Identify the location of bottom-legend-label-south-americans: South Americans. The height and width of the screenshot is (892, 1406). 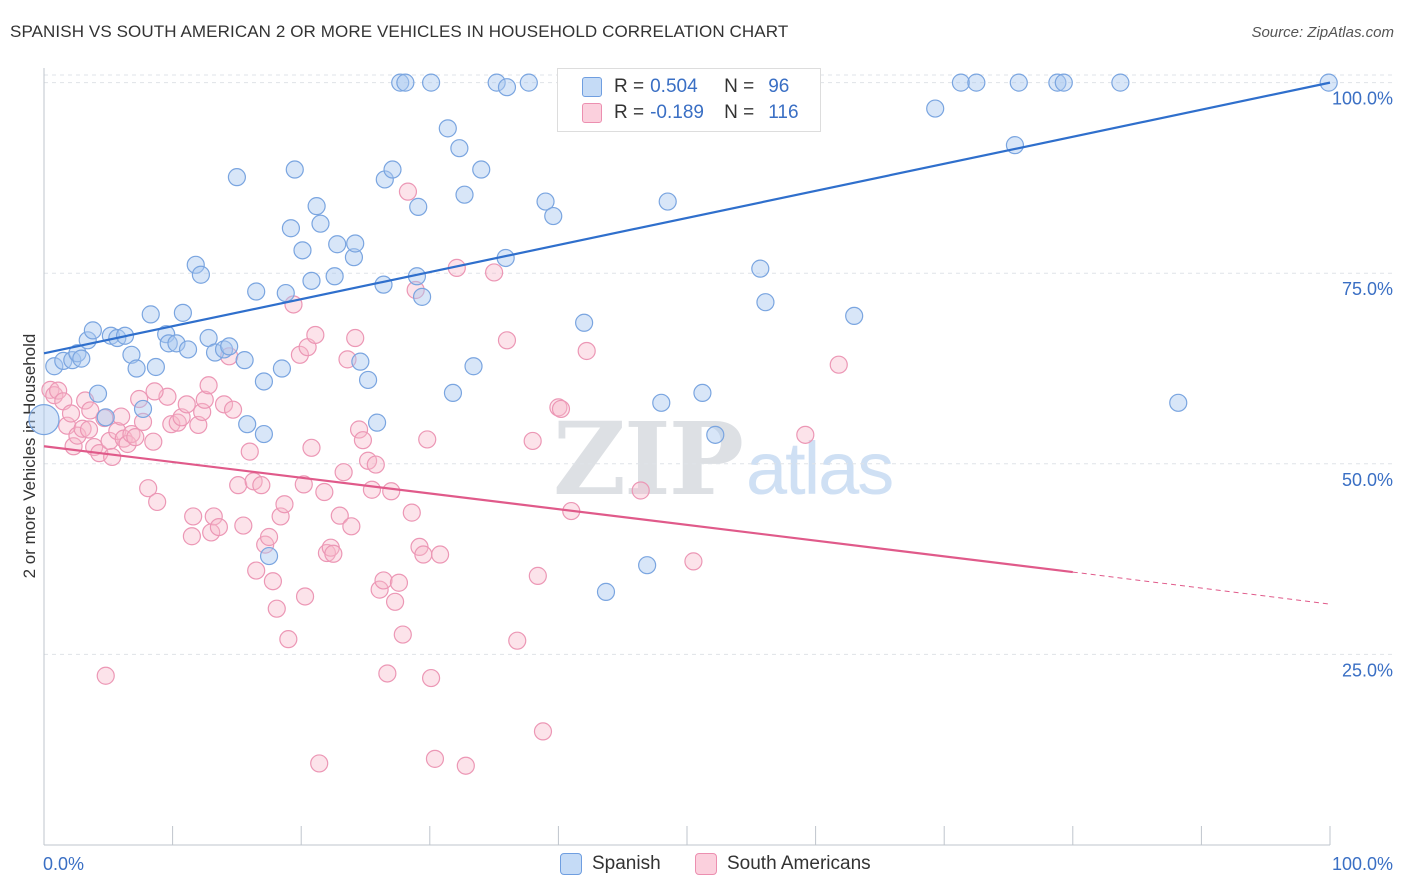
(799, 863).